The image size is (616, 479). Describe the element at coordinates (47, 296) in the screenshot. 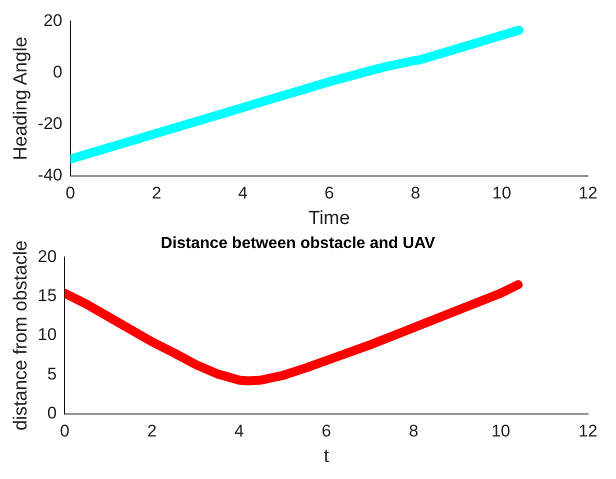

I see `y-tick-label: 15` at that location.